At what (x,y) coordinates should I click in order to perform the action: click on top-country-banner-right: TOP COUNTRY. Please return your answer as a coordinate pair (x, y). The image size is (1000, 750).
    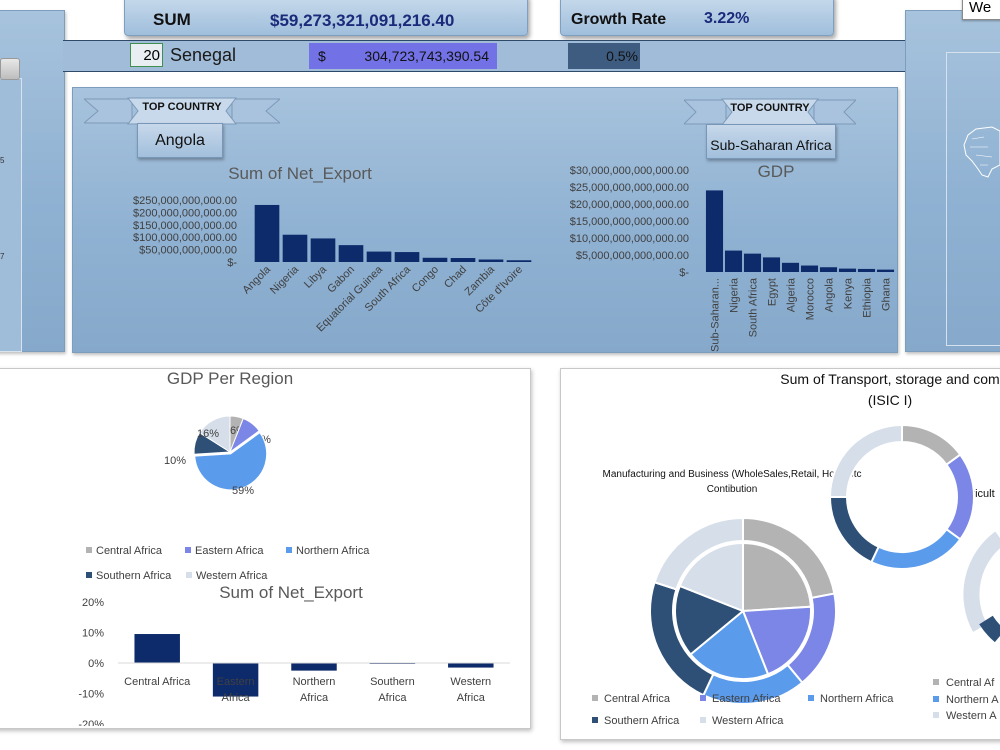
    Looking at the image, I should click on (770, 112).